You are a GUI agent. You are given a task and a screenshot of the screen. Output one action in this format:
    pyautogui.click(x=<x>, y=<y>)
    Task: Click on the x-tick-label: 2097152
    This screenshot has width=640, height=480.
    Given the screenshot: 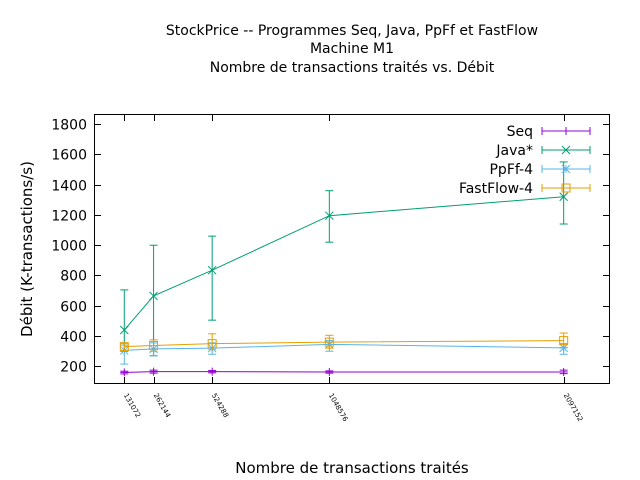 What is the action you would take?
    pyautogui.click(x=573, y=407)
    